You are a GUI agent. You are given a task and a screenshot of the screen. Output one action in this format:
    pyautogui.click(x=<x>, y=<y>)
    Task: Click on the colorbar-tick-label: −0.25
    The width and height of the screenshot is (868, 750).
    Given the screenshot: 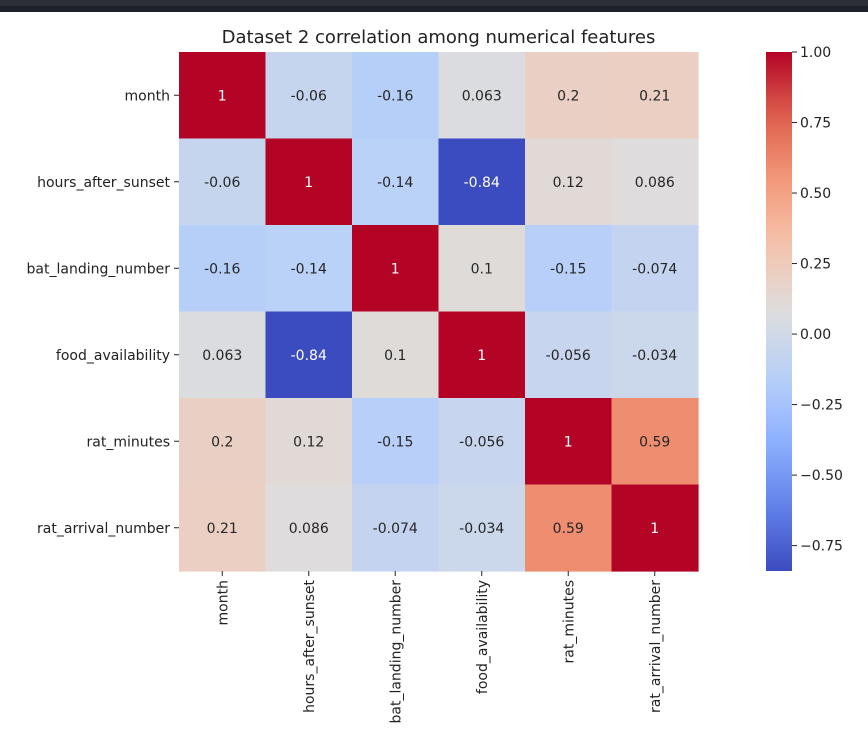 What is the action you would take?
    pyautogui.click(x=821, y=406)
    